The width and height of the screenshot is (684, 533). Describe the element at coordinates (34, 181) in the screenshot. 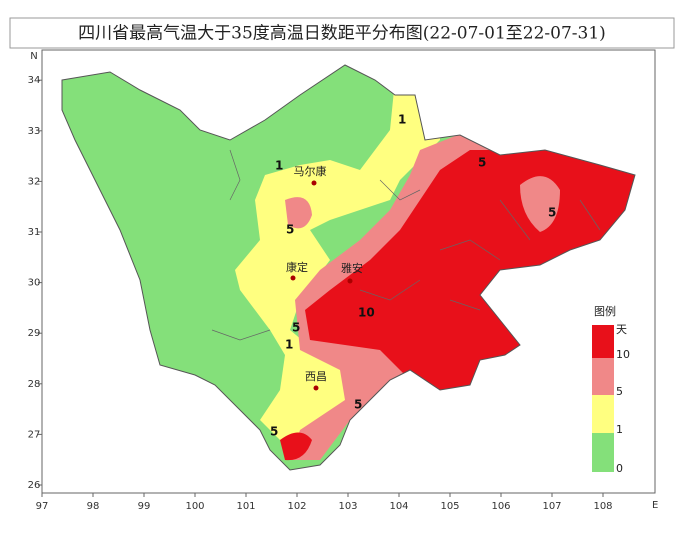

I see `y-tick-label: 32` at that location.